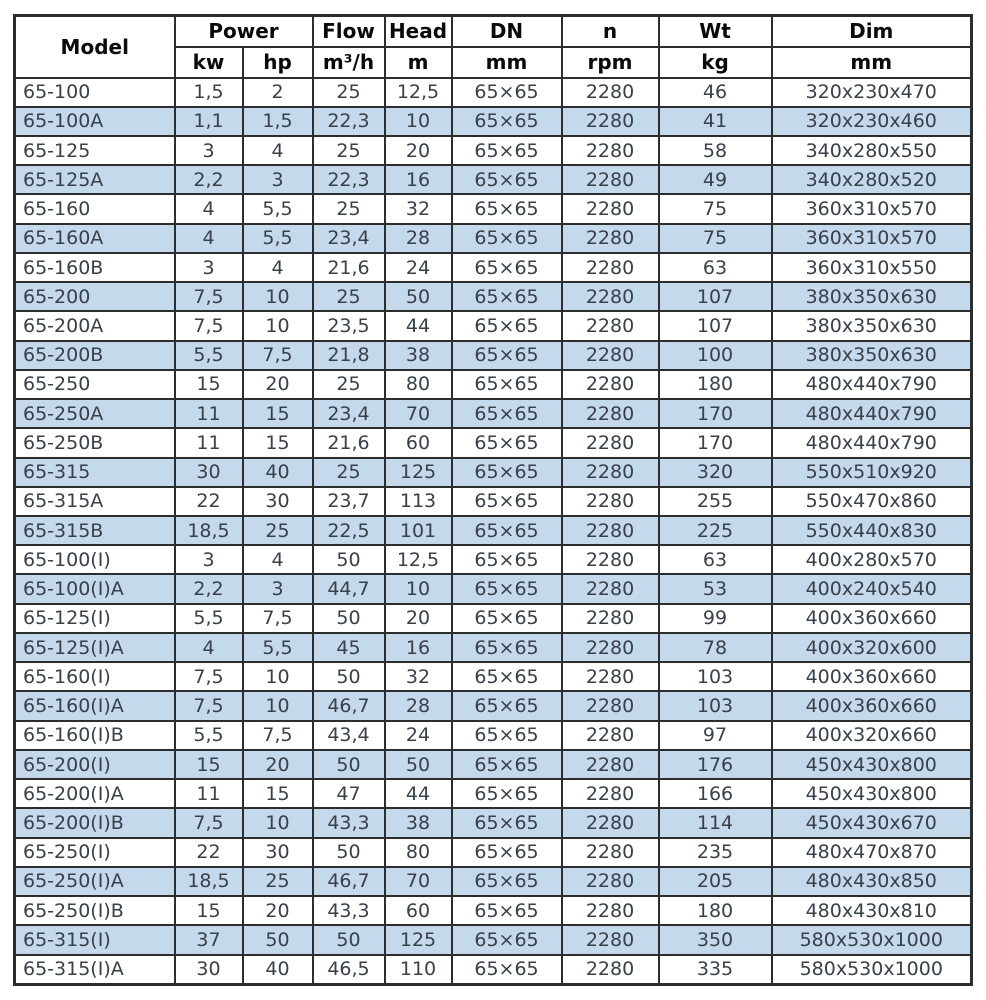 The height and width of the screenshot is (1000, 986). What do you see at coordinates (348, 31) in the screenshot?
I see `col-header-flow: Flow` at bounding box center [348, 31].